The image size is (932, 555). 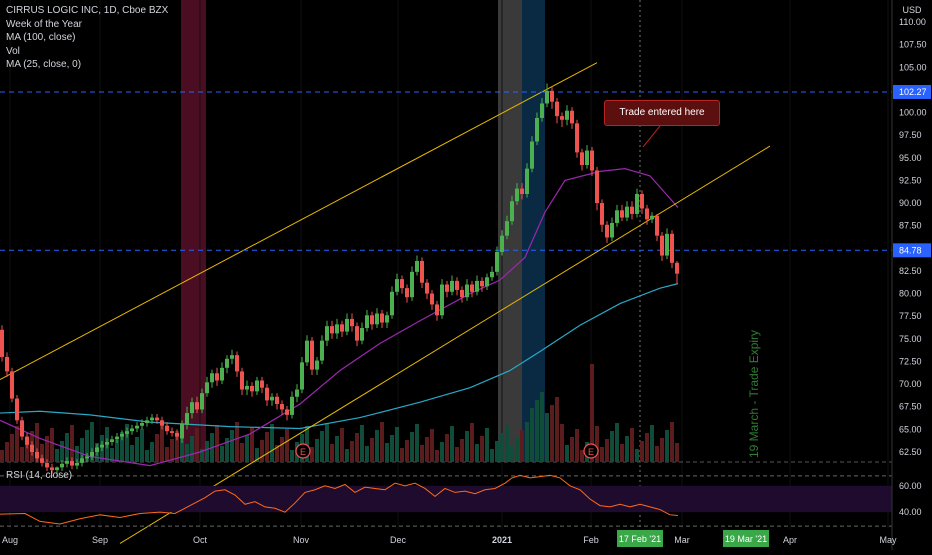 What do you see at coordinates (44, 24) in the screenshot?
I see `legend-week-of-year: Week of the Year` at bounding box center [44, 24].